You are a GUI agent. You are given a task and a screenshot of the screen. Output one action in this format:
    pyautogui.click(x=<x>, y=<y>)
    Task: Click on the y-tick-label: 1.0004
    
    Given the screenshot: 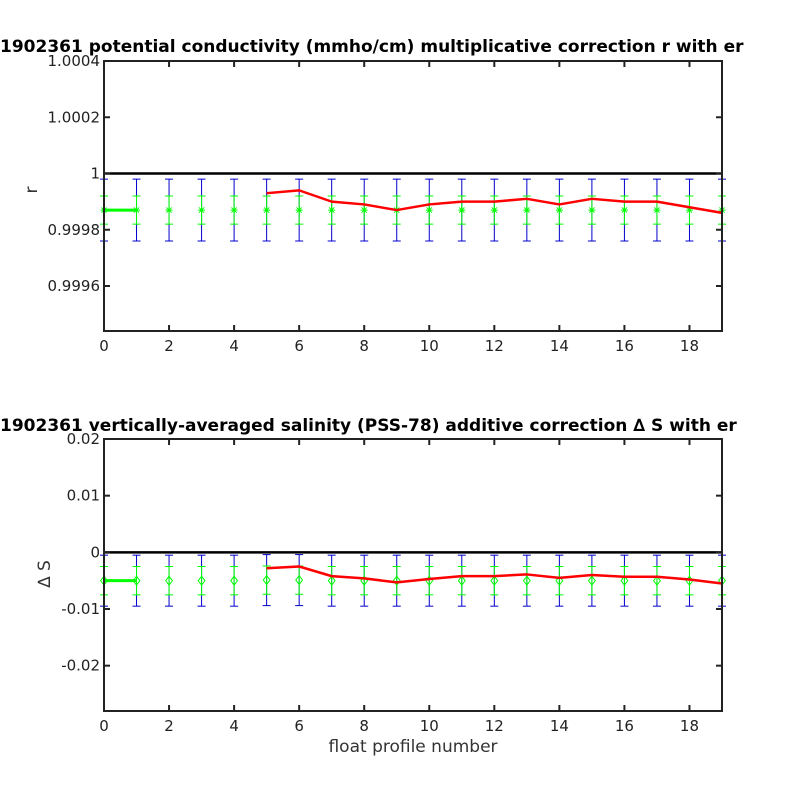 What is the action you would take?
    pyautogui.click(x=74, y=61)
    